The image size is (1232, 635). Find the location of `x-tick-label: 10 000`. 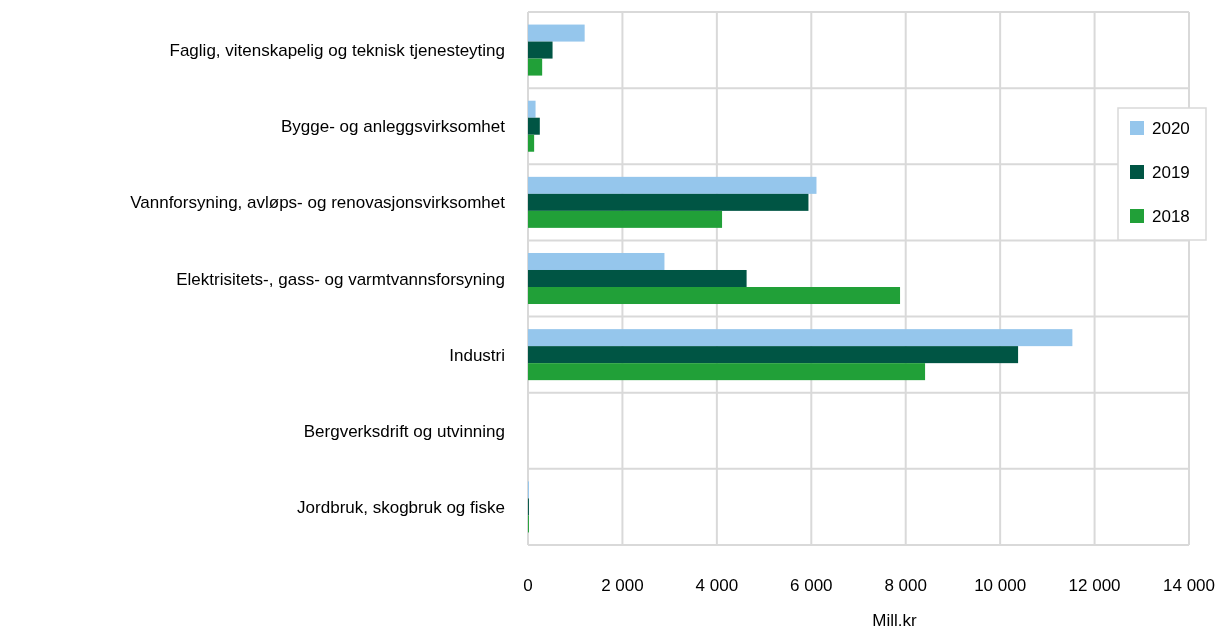

x-tick-label: 10 000 is located at coordinates (1000, 585).